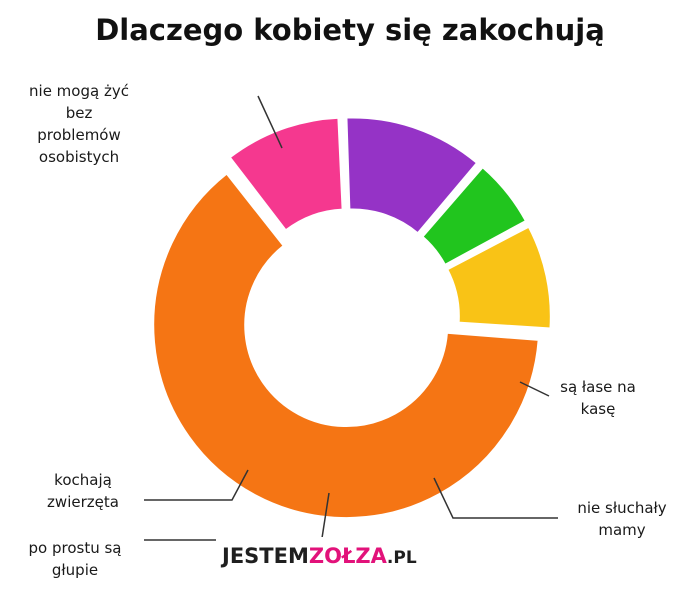  What do you see at coordinates (348, 556) in the screenshot?
I see `watermark-accent: ZOŁZA` at bounding box center [348, 556].